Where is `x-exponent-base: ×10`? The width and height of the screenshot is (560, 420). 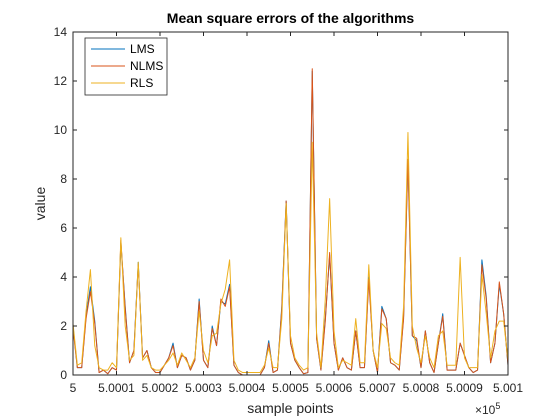
x-exponent-base: ×10 is located at coordinates (485, 410).